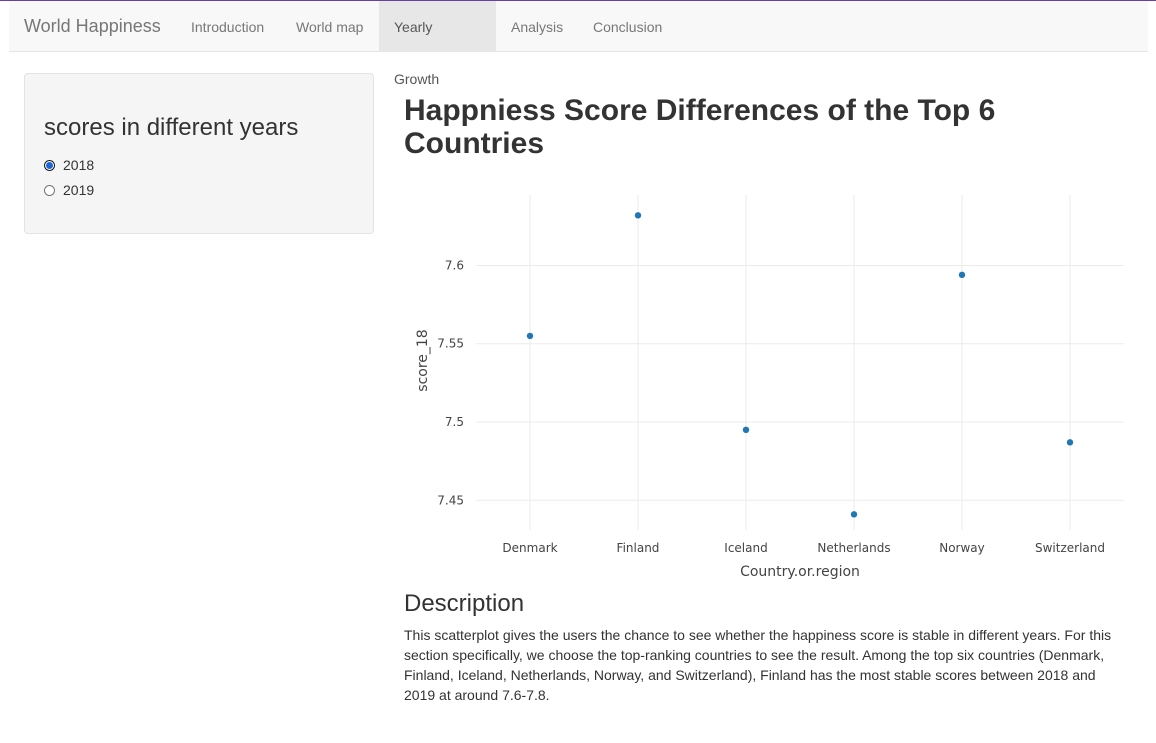 The image size is (1156, 743). I want to click on y-tick-label: 7.5, so click(454, 422).